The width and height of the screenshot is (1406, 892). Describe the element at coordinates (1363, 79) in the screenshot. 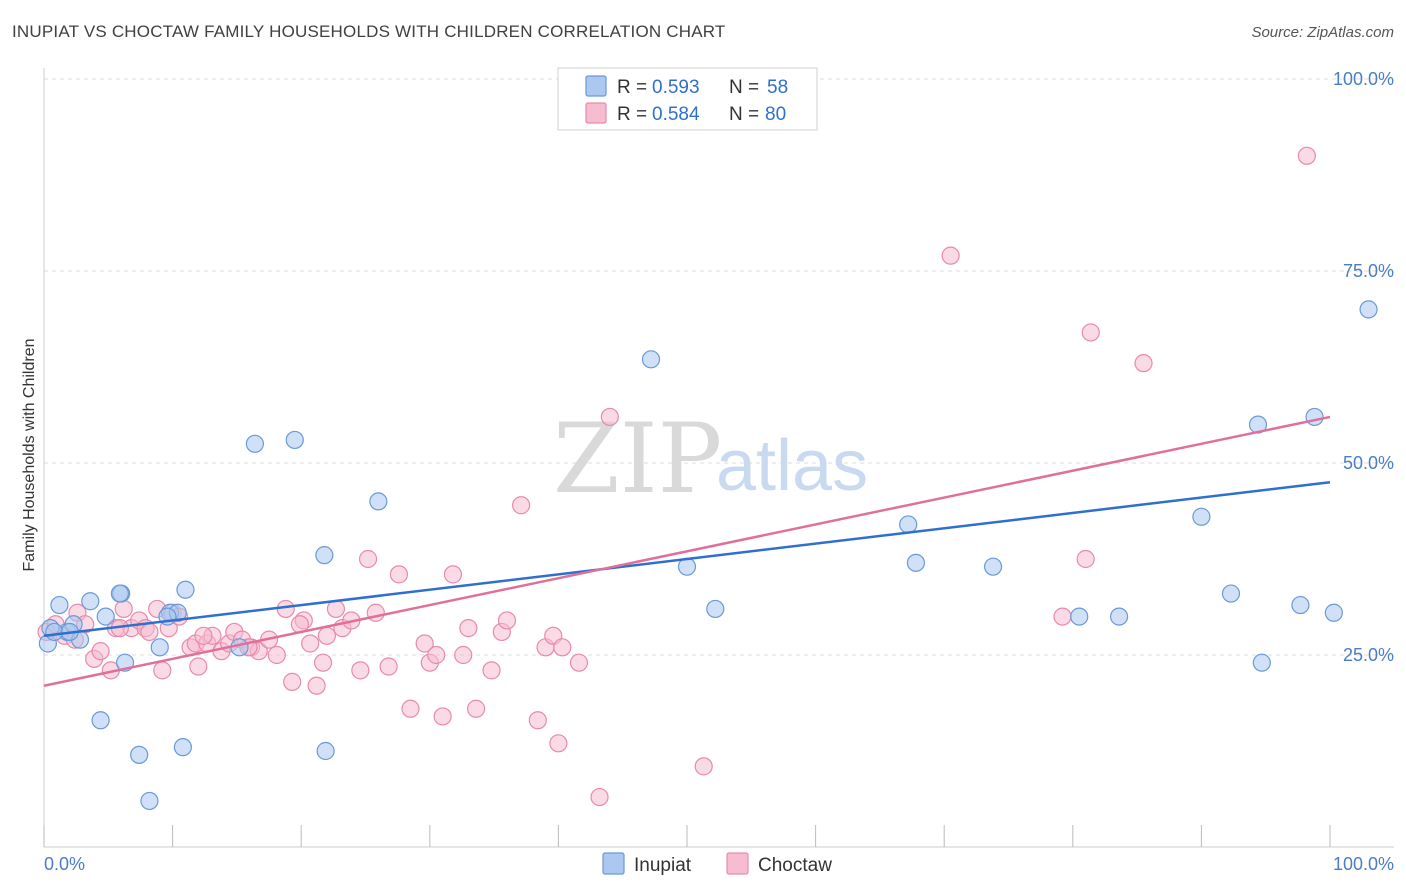

I see `y-tick-label-3: 100.0%` at that location.